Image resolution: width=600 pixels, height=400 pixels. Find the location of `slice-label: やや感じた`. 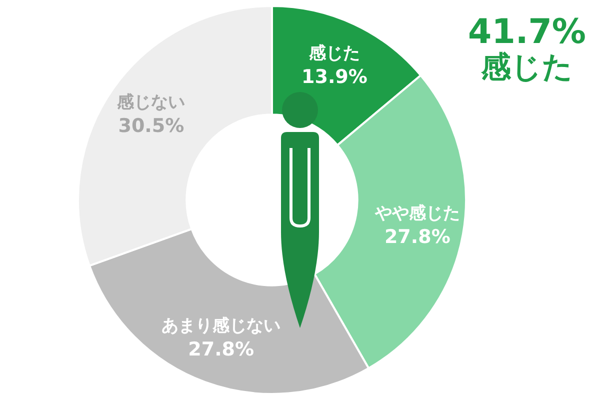

slice-label: やや感じた is located at coordinates (417, 213).